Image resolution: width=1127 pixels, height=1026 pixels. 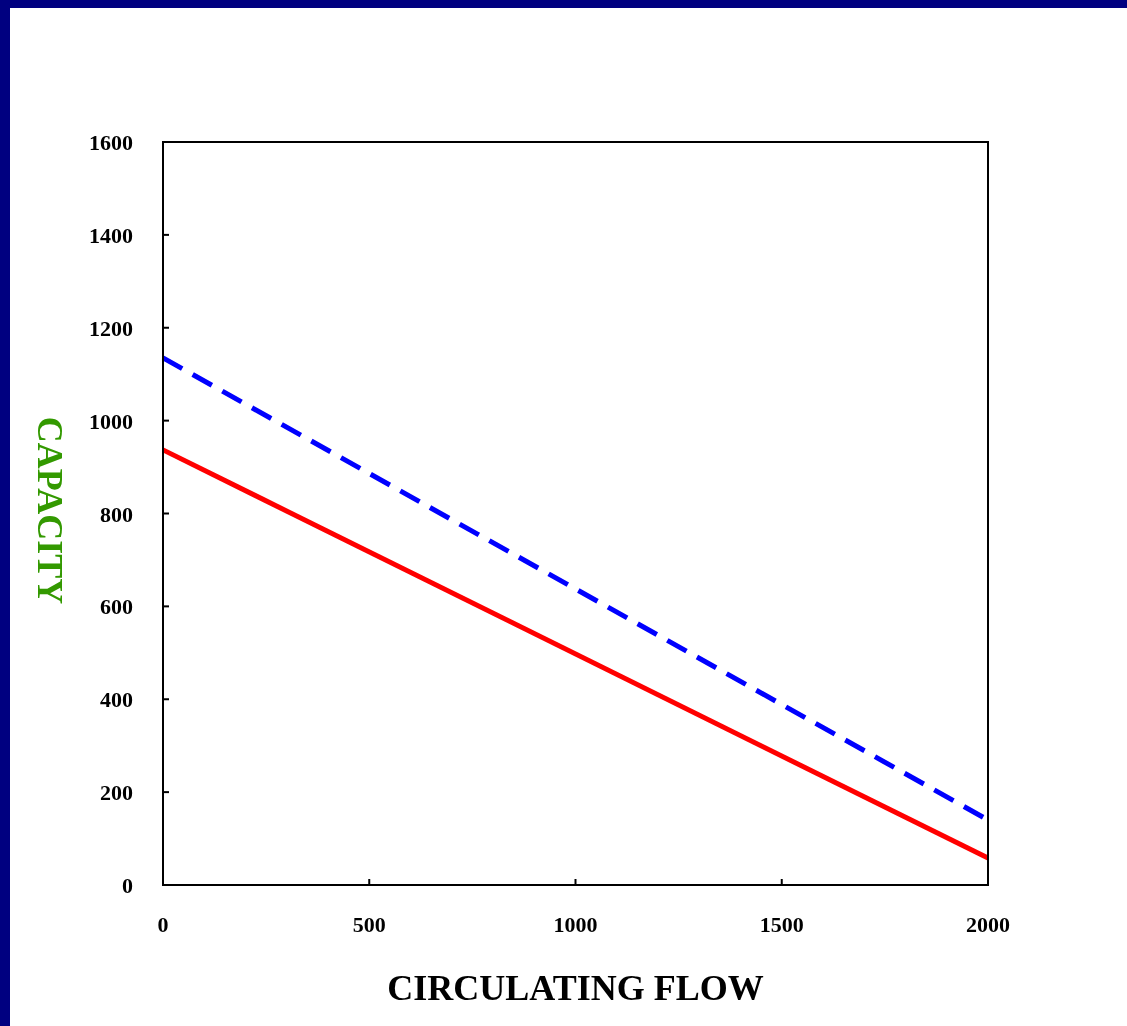 I want to click on y-tick-label: 200, so click(x=116, y=793).